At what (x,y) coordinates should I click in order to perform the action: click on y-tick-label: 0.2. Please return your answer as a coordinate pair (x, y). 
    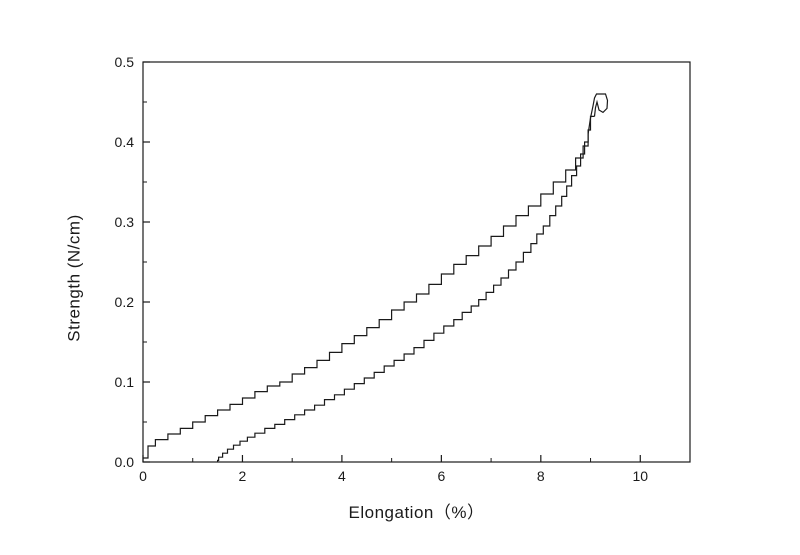
    Looking at the image, I should click on (125, 302).